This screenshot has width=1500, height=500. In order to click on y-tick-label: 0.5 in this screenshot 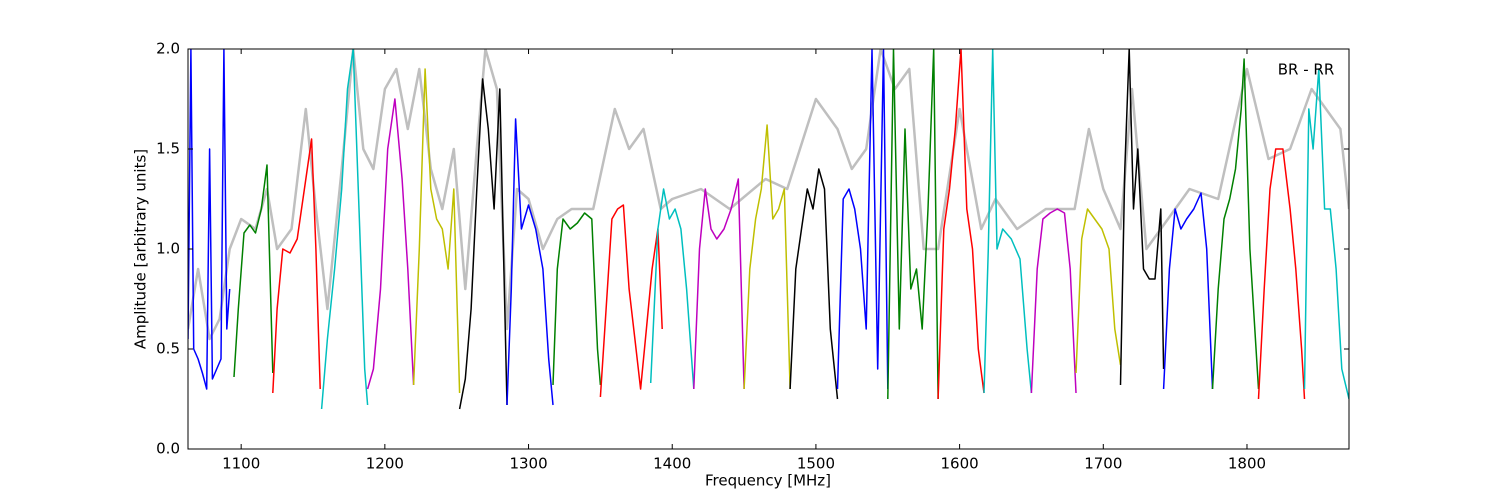, I will do `click(168, 349)`.